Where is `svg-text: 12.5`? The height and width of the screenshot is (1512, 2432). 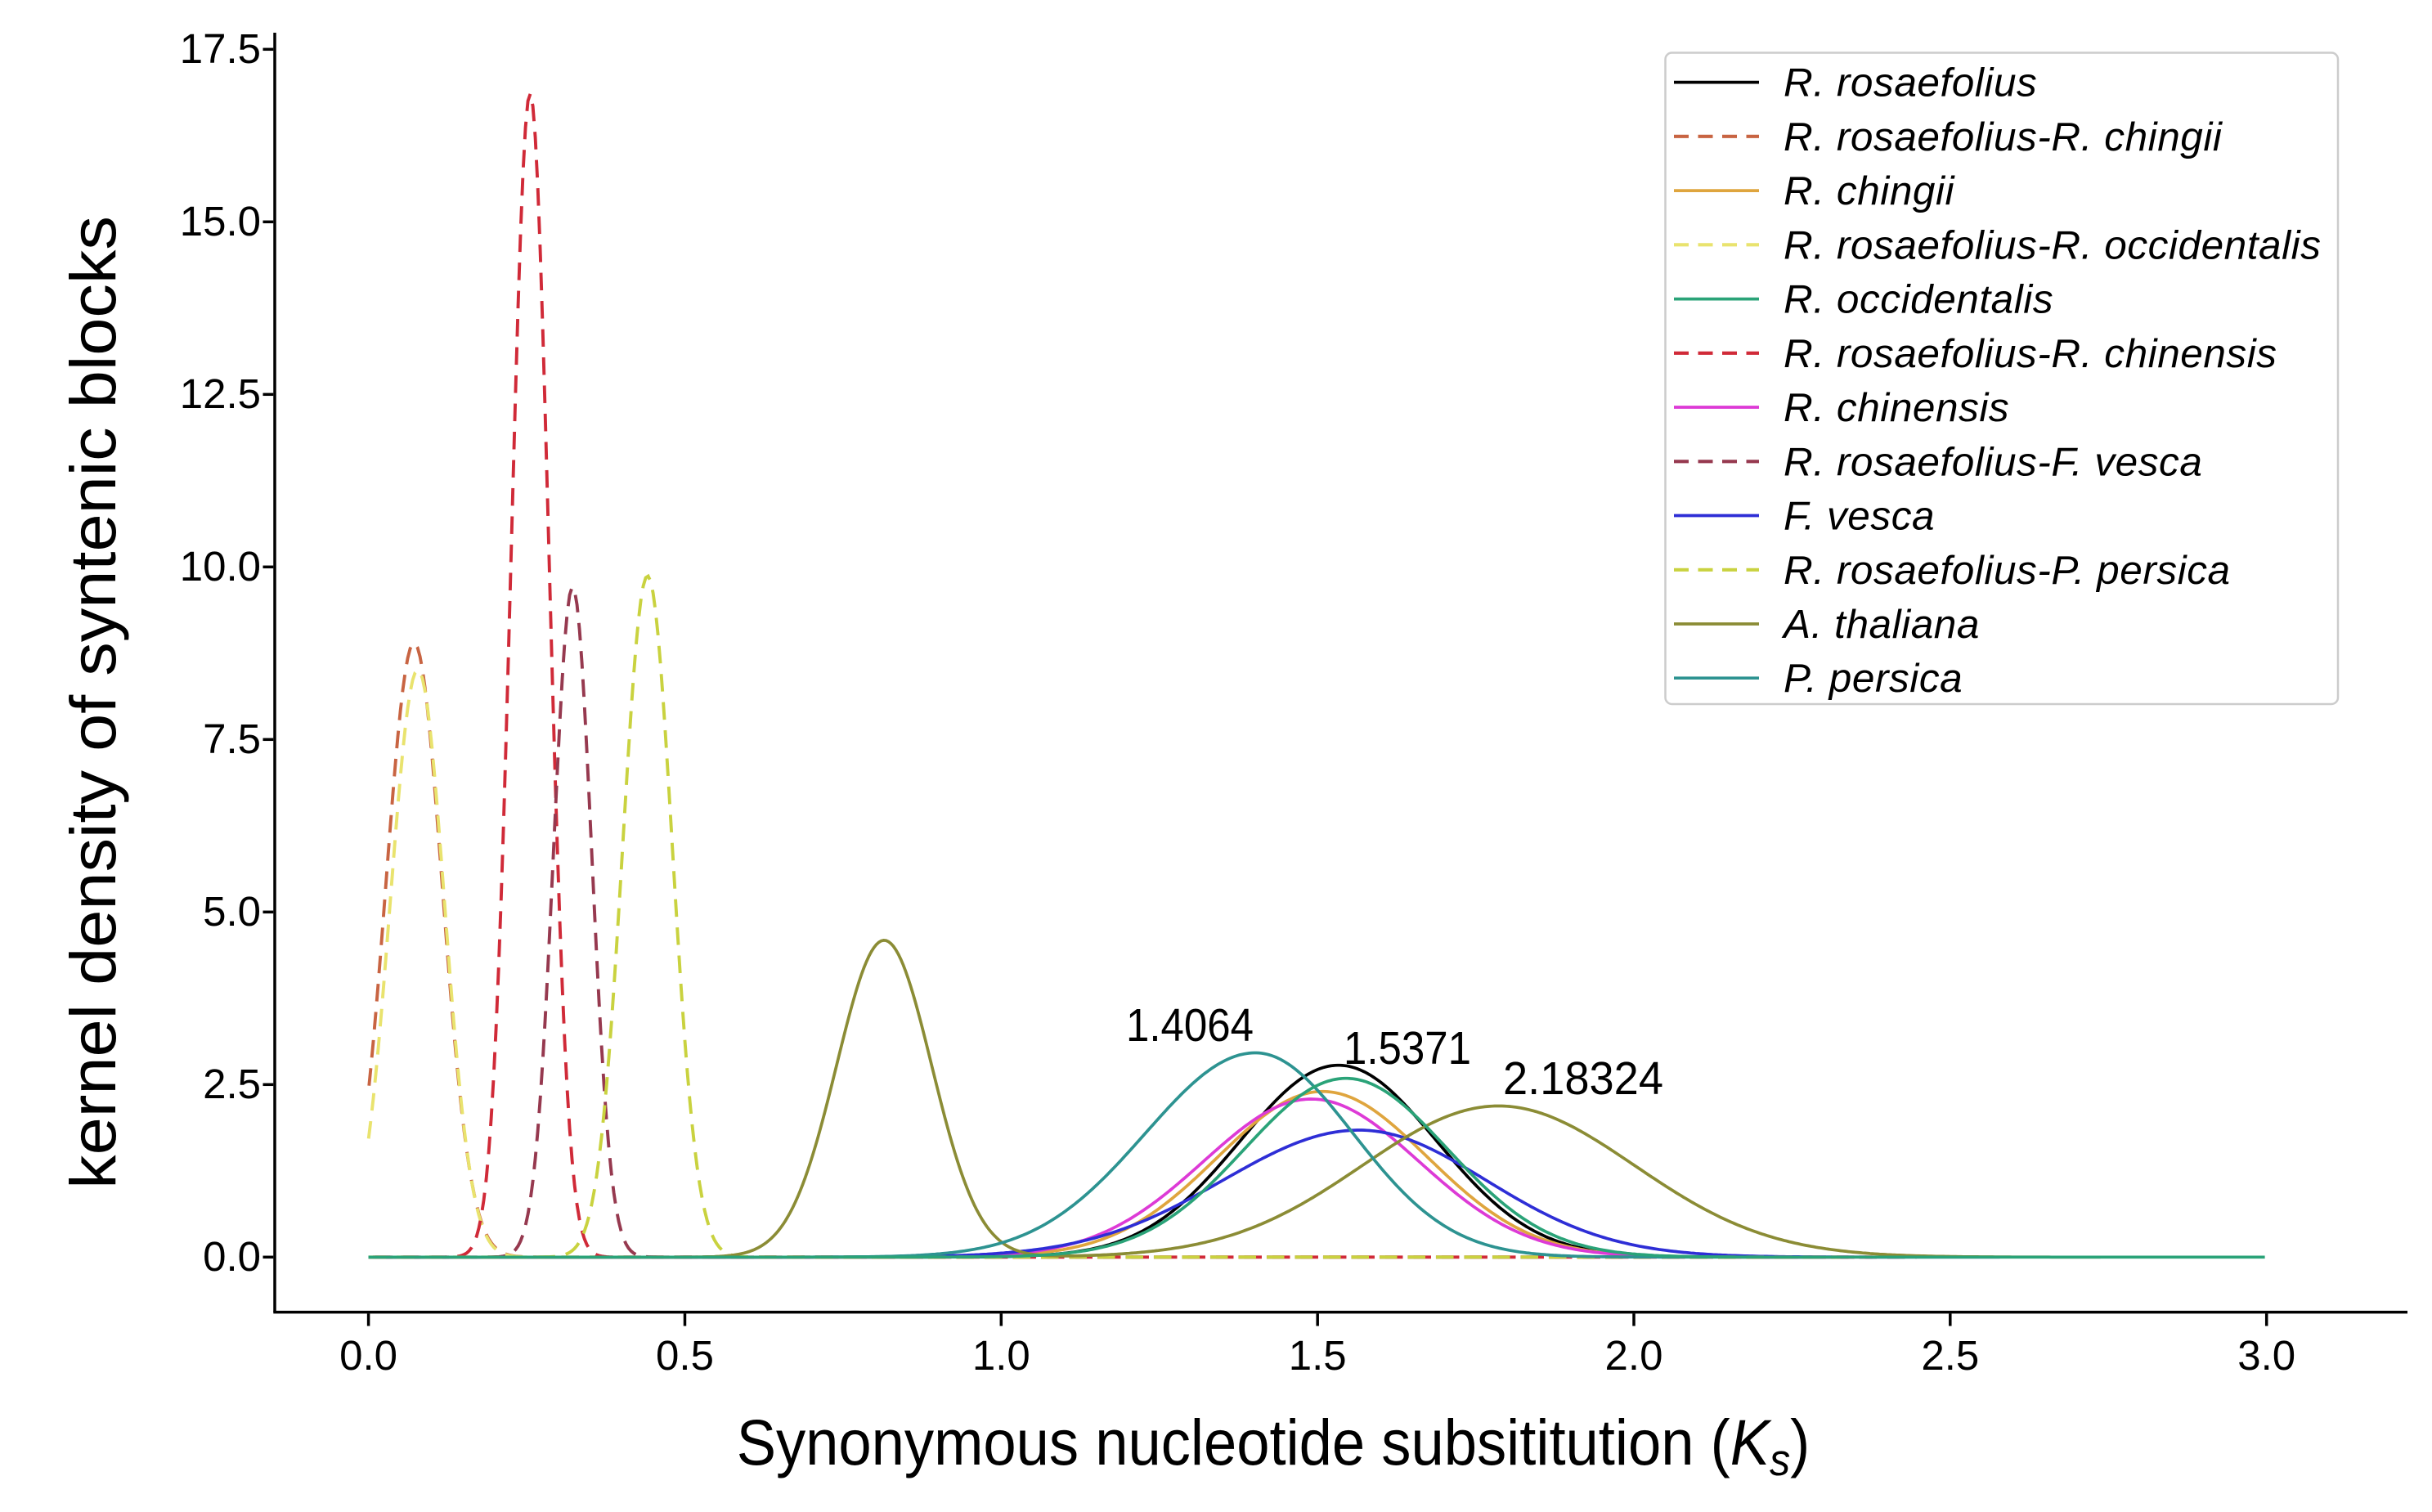
svg-text: 12.5 is located at coordinates (220, 394).